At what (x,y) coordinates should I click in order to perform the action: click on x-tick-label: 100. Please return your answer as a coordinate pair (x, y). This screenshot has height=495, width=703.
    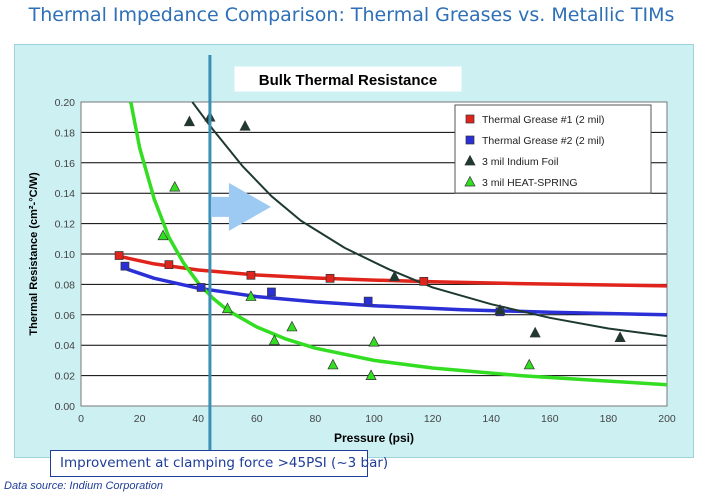
    Looking at the image, I should click on (374, 419).